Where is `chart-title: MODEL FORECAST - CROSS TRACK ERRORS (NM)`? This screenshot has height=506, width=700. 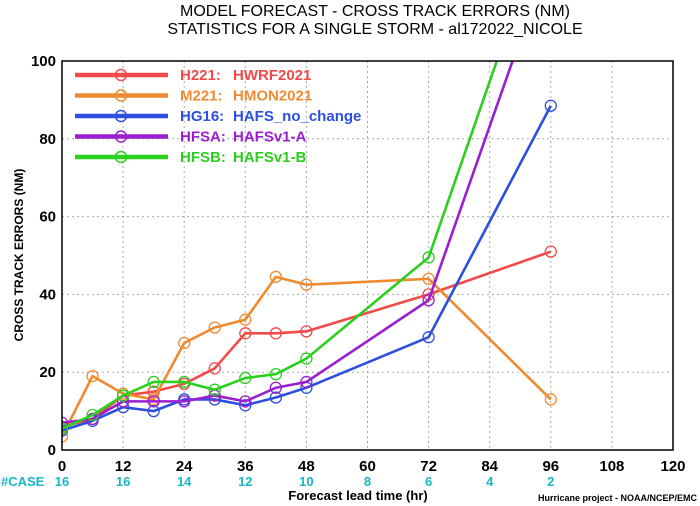
chart-title: MODEL FORECAST - CROSS TRACK ERRORS (NM) is located at coordinates (375, 11).